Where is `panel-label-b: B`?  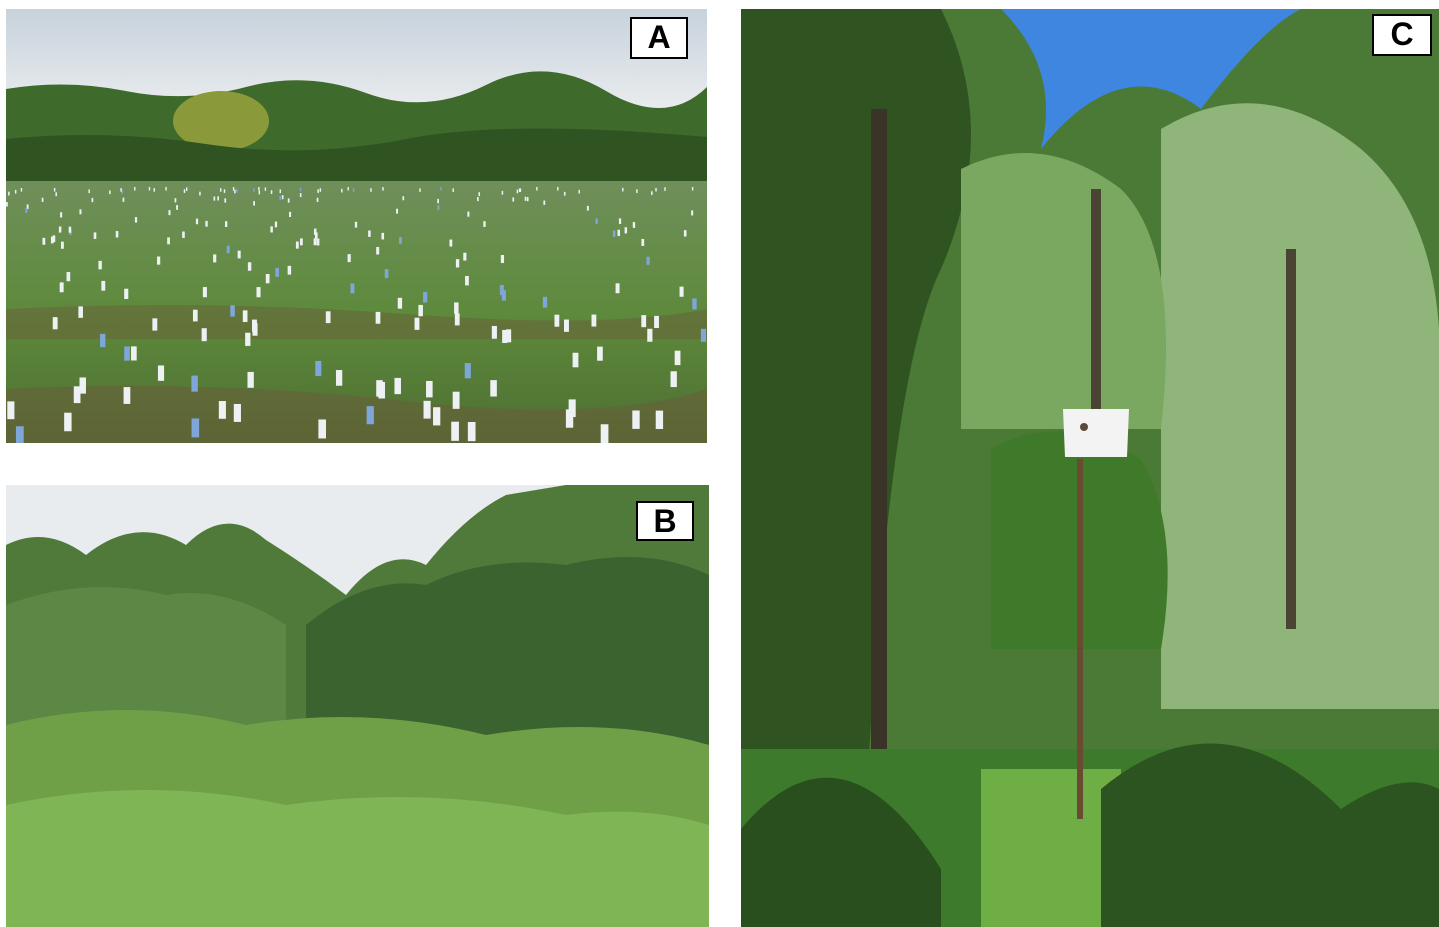
panel-label-b: B is located at coordinates (665, 521).